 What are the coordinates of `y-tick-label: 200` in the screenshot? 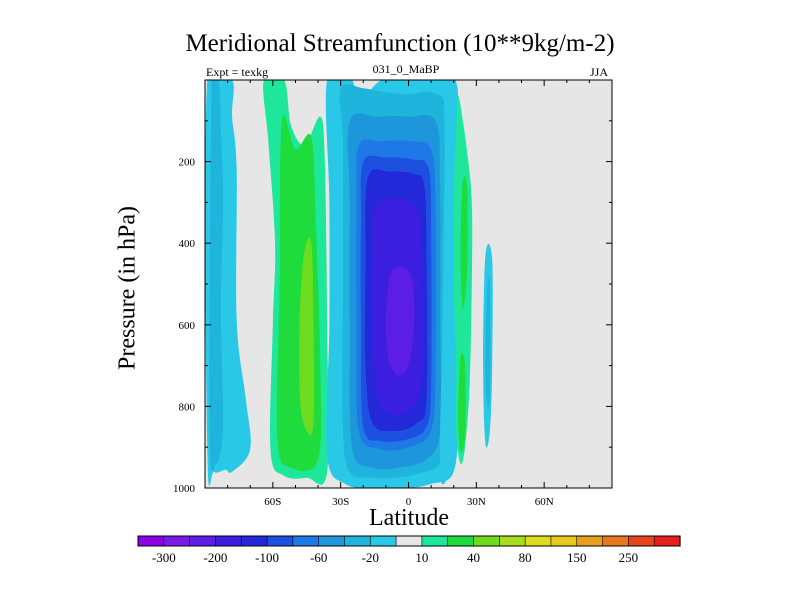 It's located at (187, 163).